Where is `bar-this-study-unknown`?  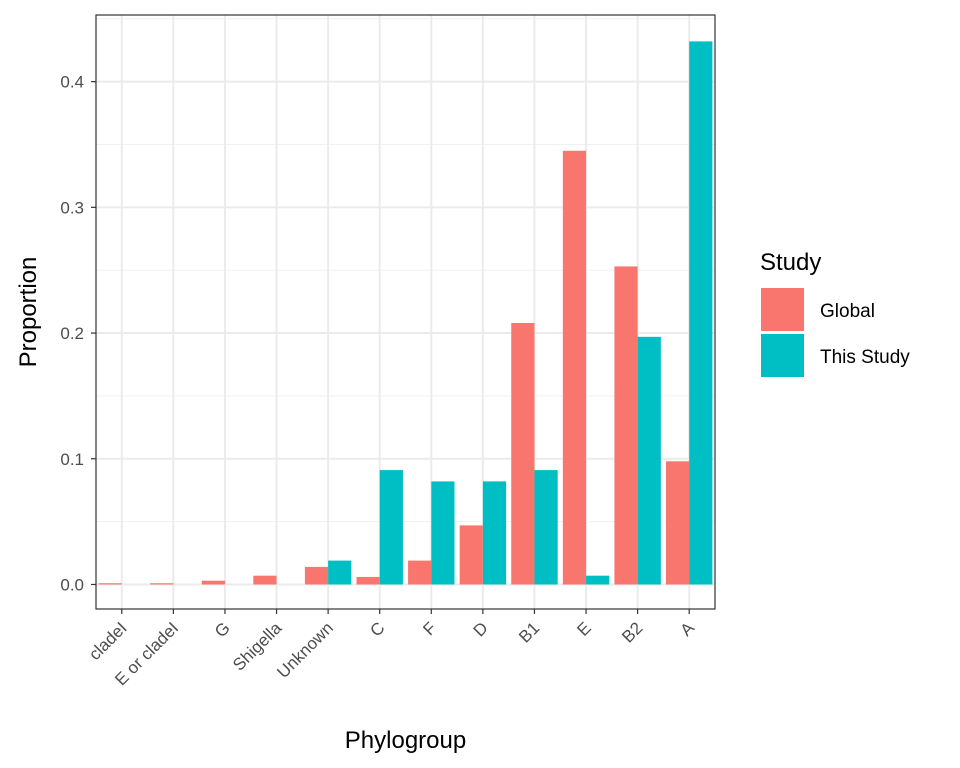
bar-this-study-unknown is located at coordinates (340, 572).